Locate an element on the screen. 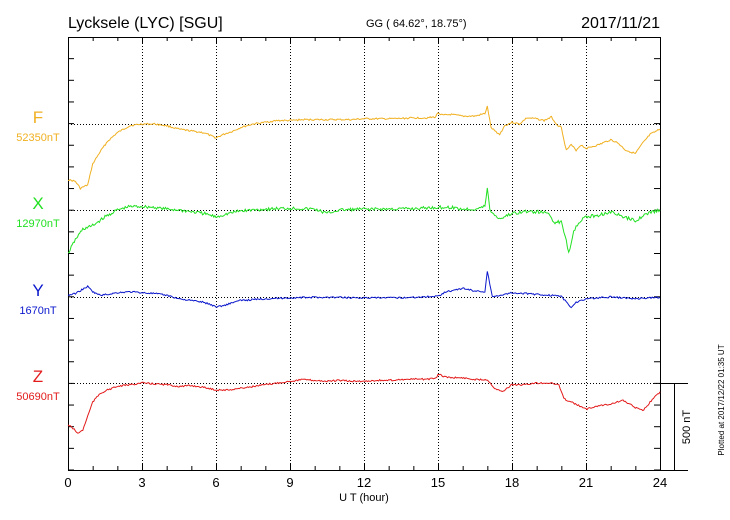 Image resolution: width=730 pixels, height=520 pixels. plotted-note: Plotted at 2017/12/22 01:35 UT is located at coordinates (721, 399).